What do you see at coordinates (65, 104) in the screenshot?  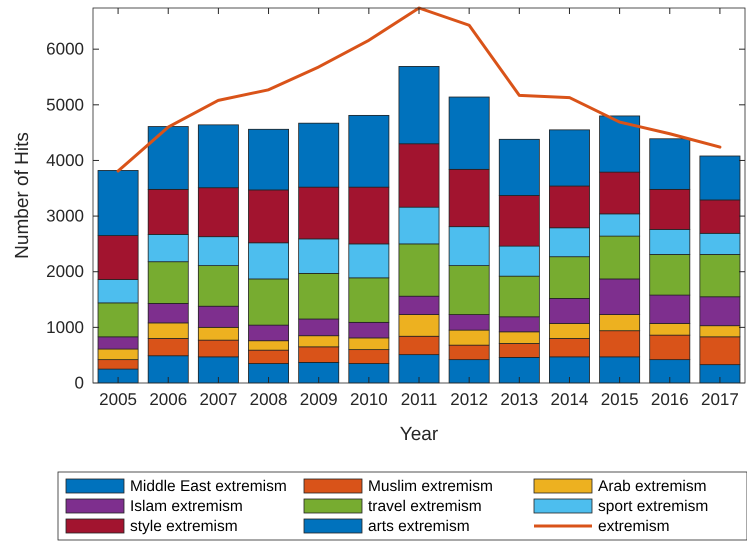 I see `y-tick-label: 5000` at bounding box center [65, 104].